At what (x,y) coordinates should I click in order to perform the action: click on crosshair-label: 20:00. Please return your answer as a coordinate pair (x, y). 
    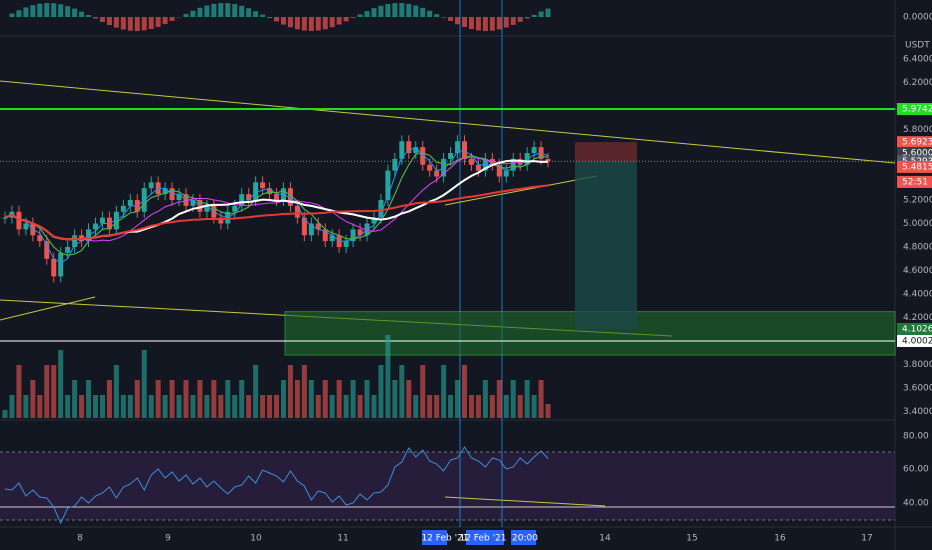
    Looking at the image, I should click on (525, 539).